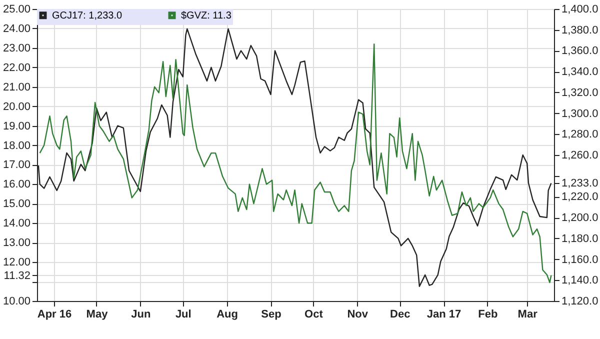  I want to click on y-tick-label: 12.00, so click(16, 262).